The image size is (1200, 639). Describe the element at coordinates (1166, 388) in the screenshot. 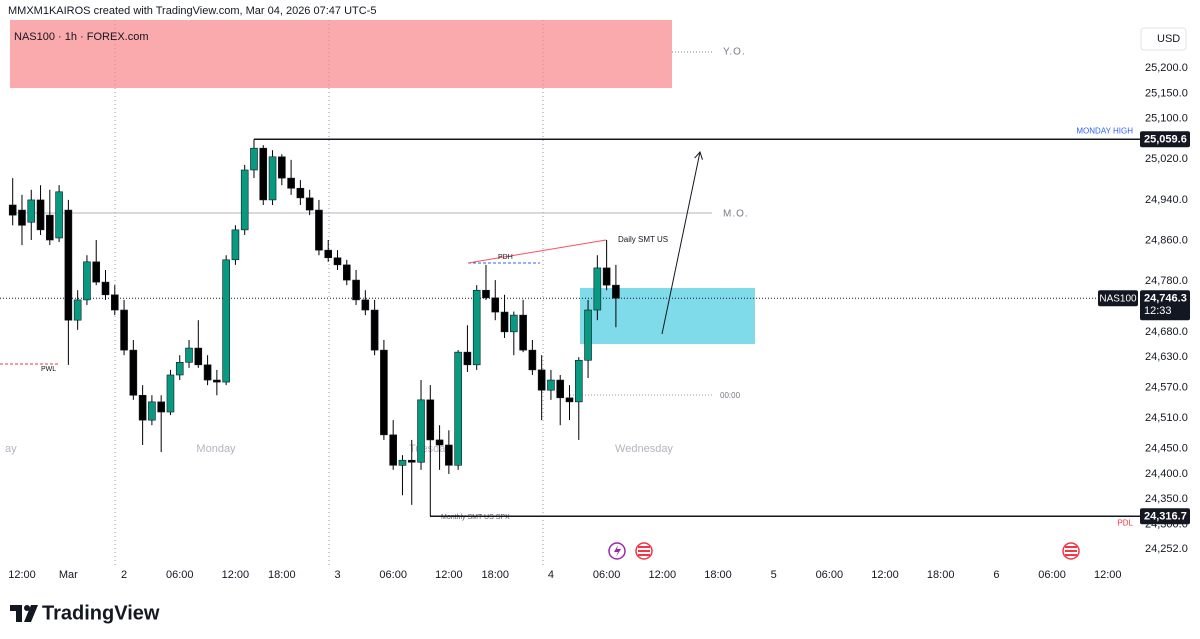

I see `y-tick-label: 24,570.0` at that location.